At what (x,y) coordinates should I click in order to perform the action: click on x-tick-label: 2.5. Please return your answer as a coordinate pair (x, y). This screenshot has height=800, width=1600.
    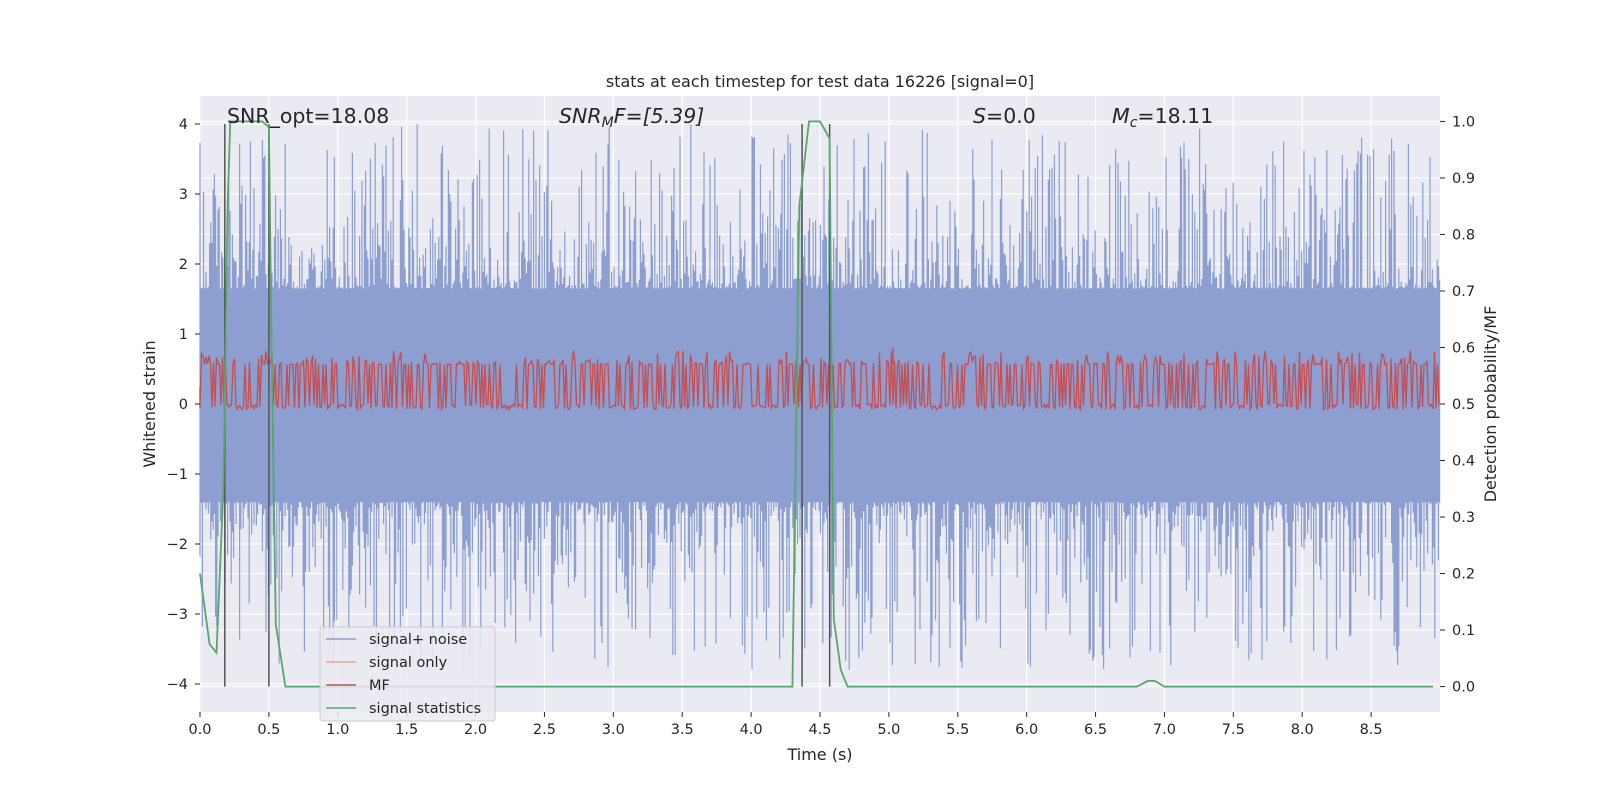
    Looking at the image, I should click on (544, 730).